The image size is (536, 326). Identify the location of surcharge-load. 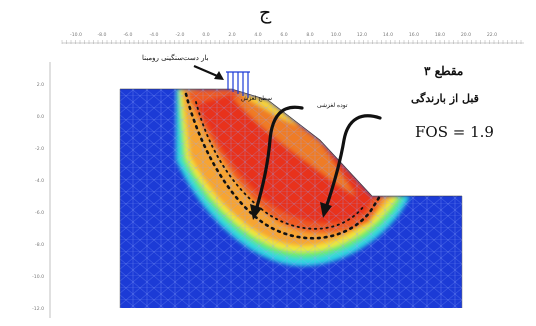
(238, 84).